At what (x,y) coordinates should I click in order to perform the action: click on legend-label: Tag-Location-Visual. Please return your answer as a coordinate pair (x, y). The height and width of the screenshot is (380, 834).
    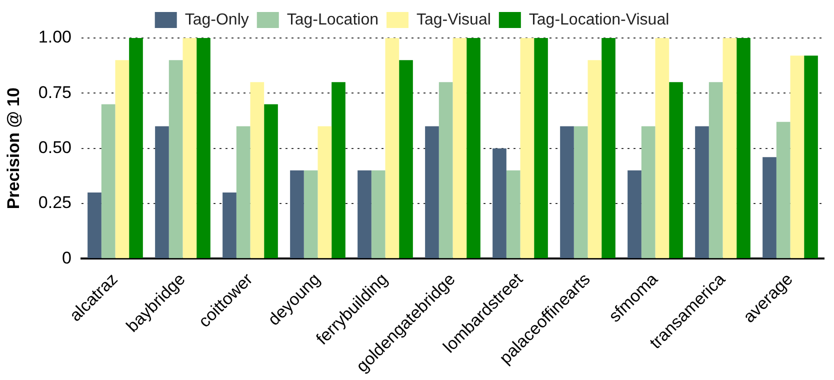
    Looking at the image, I should click on (599, 19).